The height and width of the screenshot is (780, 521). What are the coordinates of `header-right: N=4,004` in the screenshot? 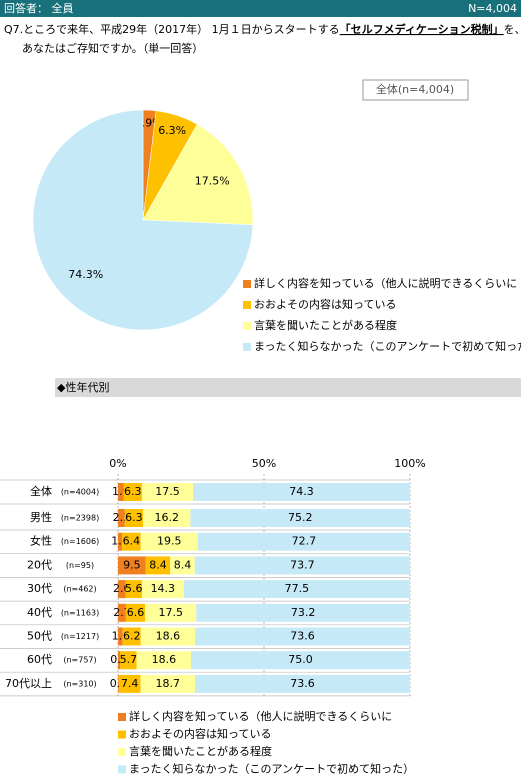 It's located at (492, 8).